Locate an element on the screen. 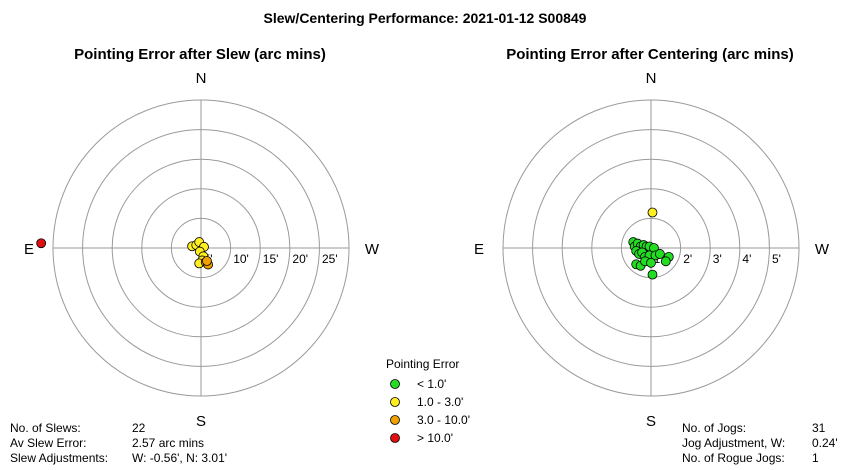 This screenshot has width=850, height=470. legend-item: < 1.0' is located at coordinates (418, 384).